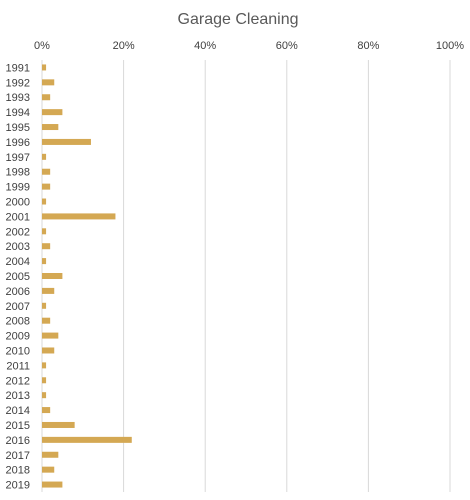  Describe the element at coordinates (58, 424) in the screenshot. I see `bar-2015` at that location.